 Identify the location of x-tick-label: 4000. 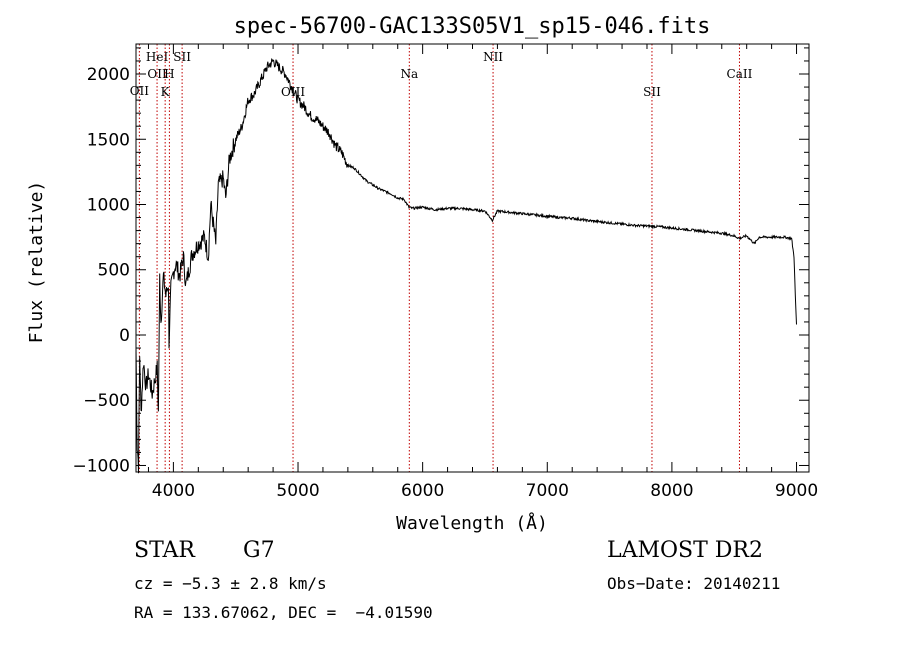
(173, 491).